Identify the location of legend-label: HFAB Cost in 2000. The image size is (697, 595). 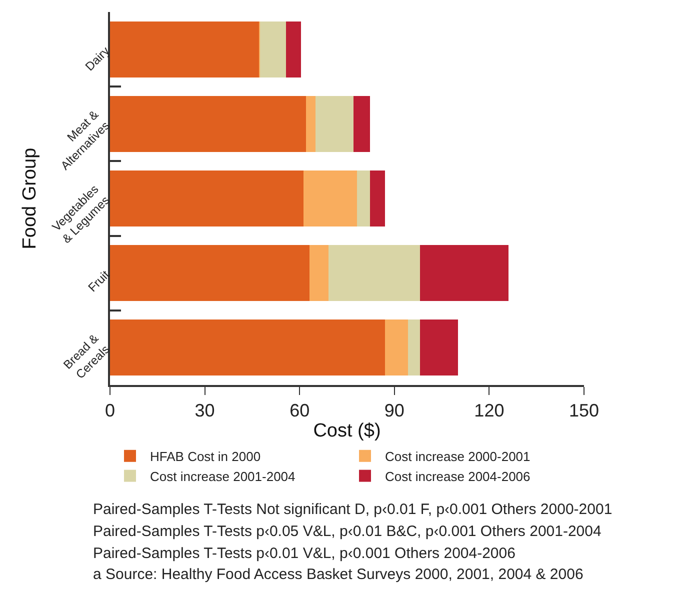
(205, 456).